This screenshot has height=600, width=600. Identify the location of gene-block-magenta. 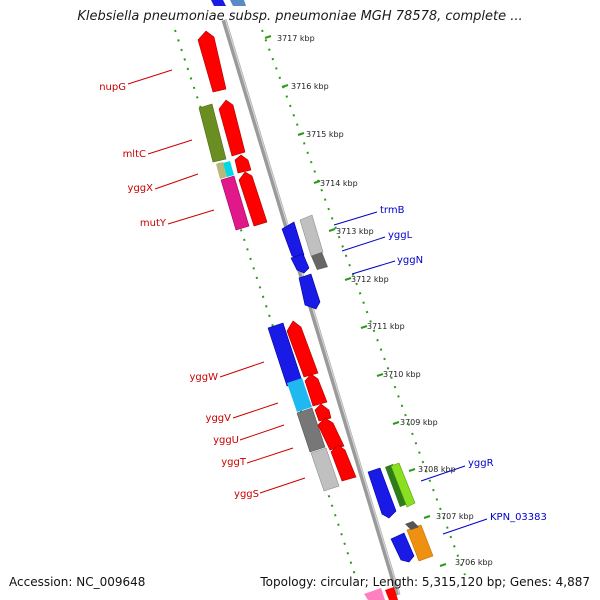
(235, 203).